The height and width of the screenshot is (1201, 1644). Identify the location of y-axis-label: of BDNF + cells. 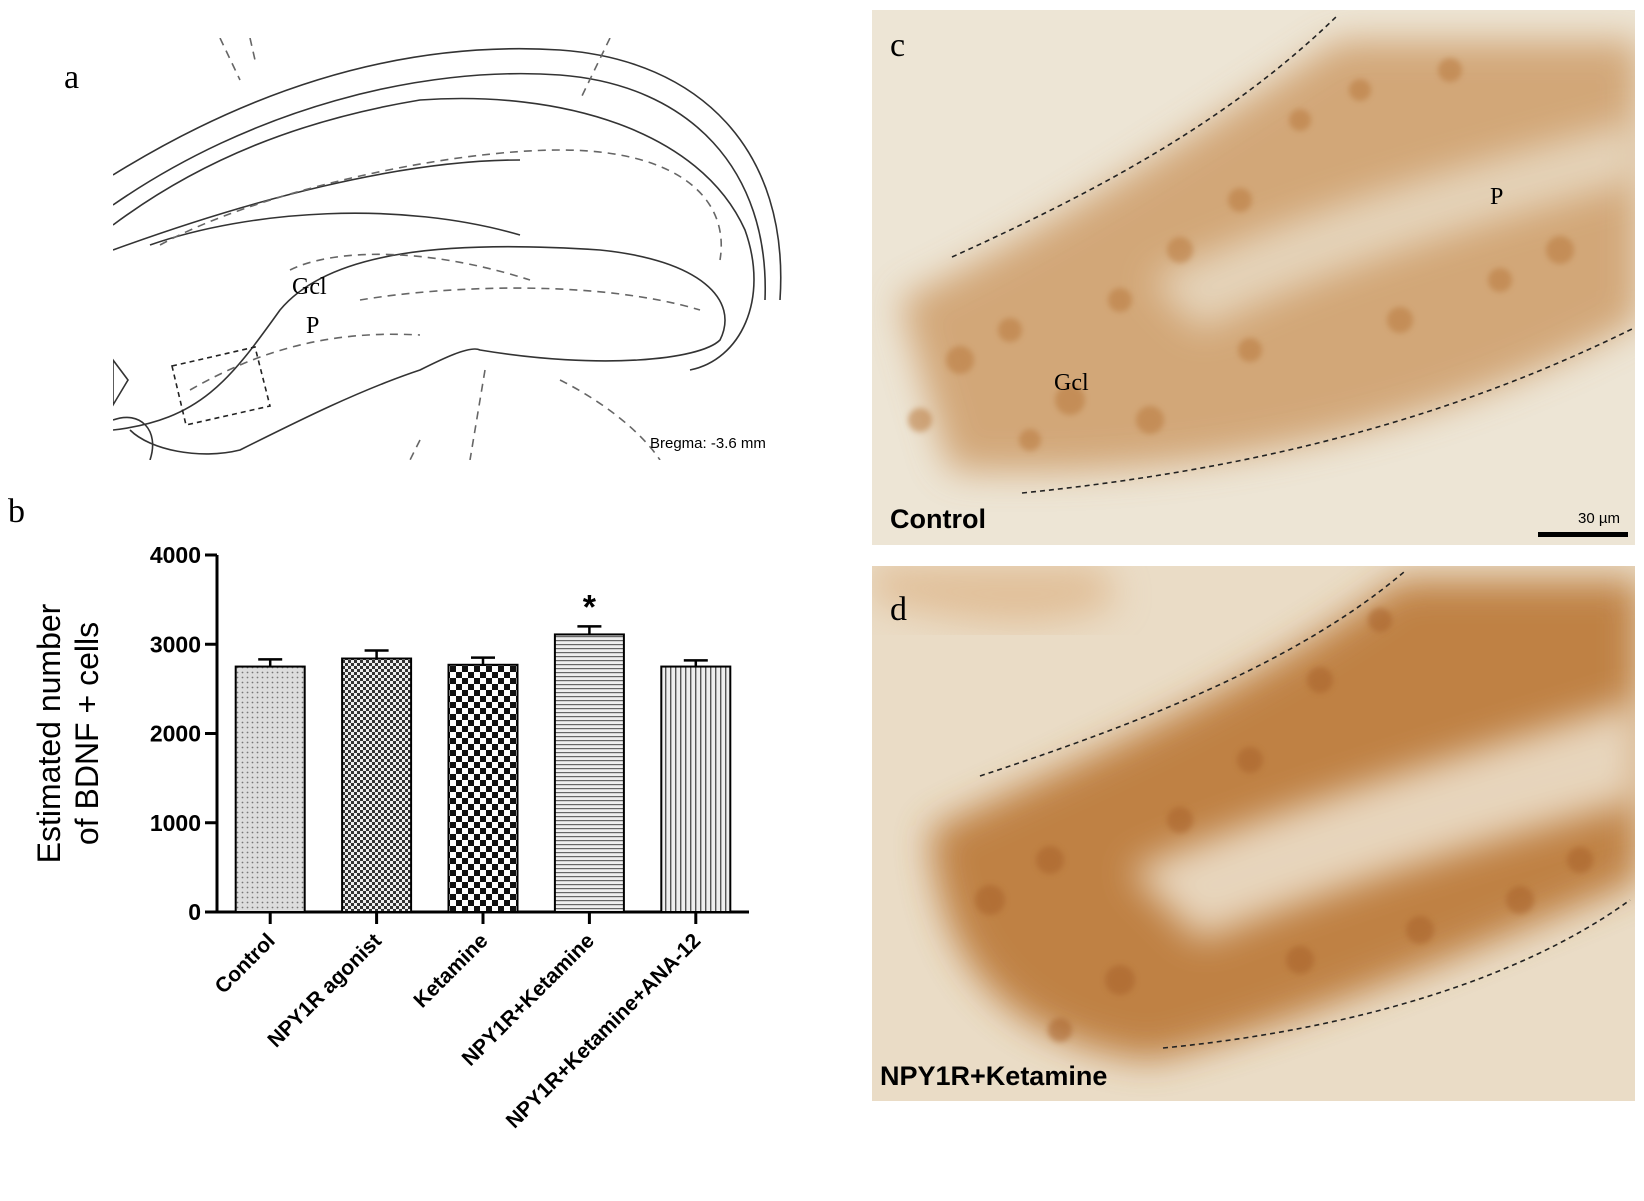
(87, 733).